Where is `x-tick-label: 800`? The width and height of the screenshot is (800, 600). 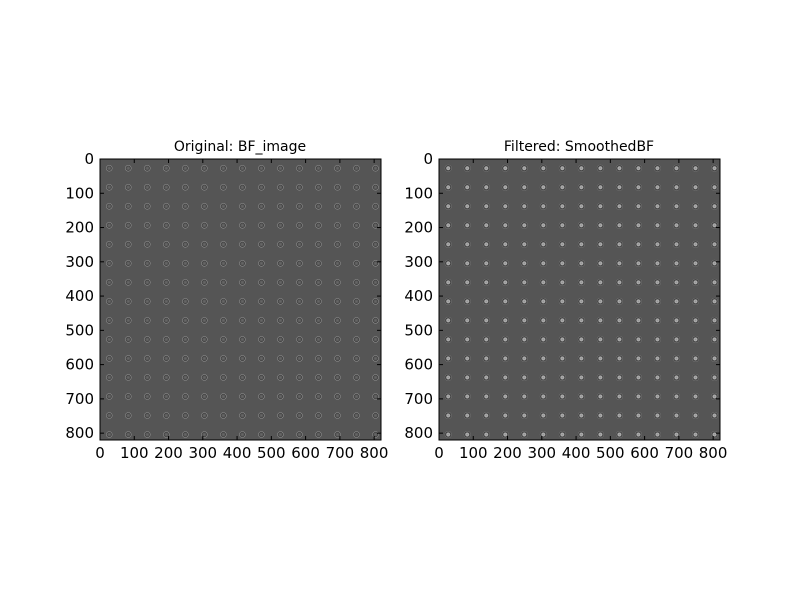 x-tick-label: 800 is located at coordinates (713, 453).